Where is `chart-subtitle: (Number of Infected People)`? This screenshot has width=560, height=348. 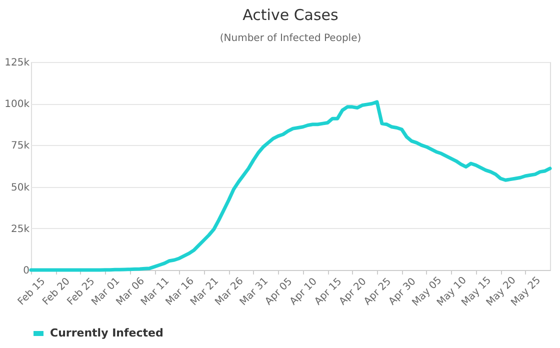 chart-subtitle: (Number of Infected People) is located at coordinates (291, 38).